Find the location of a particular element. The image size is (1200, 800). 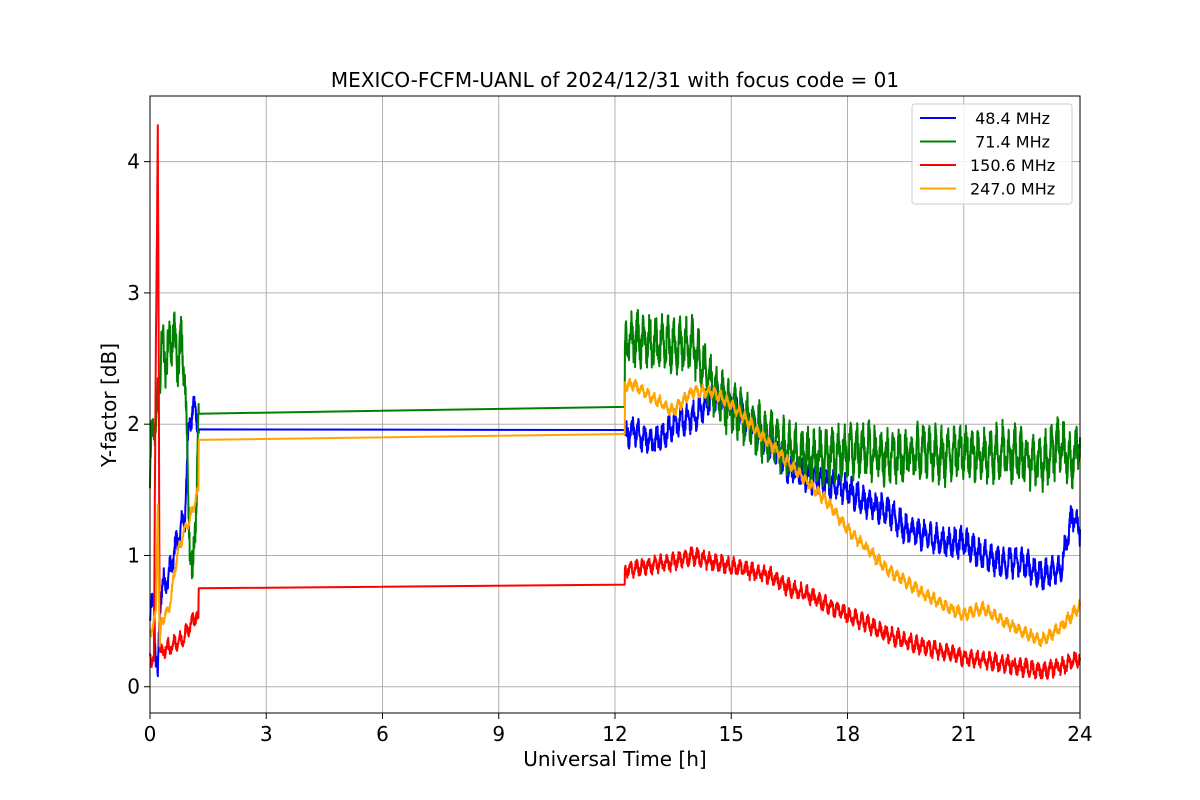

x-axis-label: Universal Time [h] is located at coordinates (614, 759).